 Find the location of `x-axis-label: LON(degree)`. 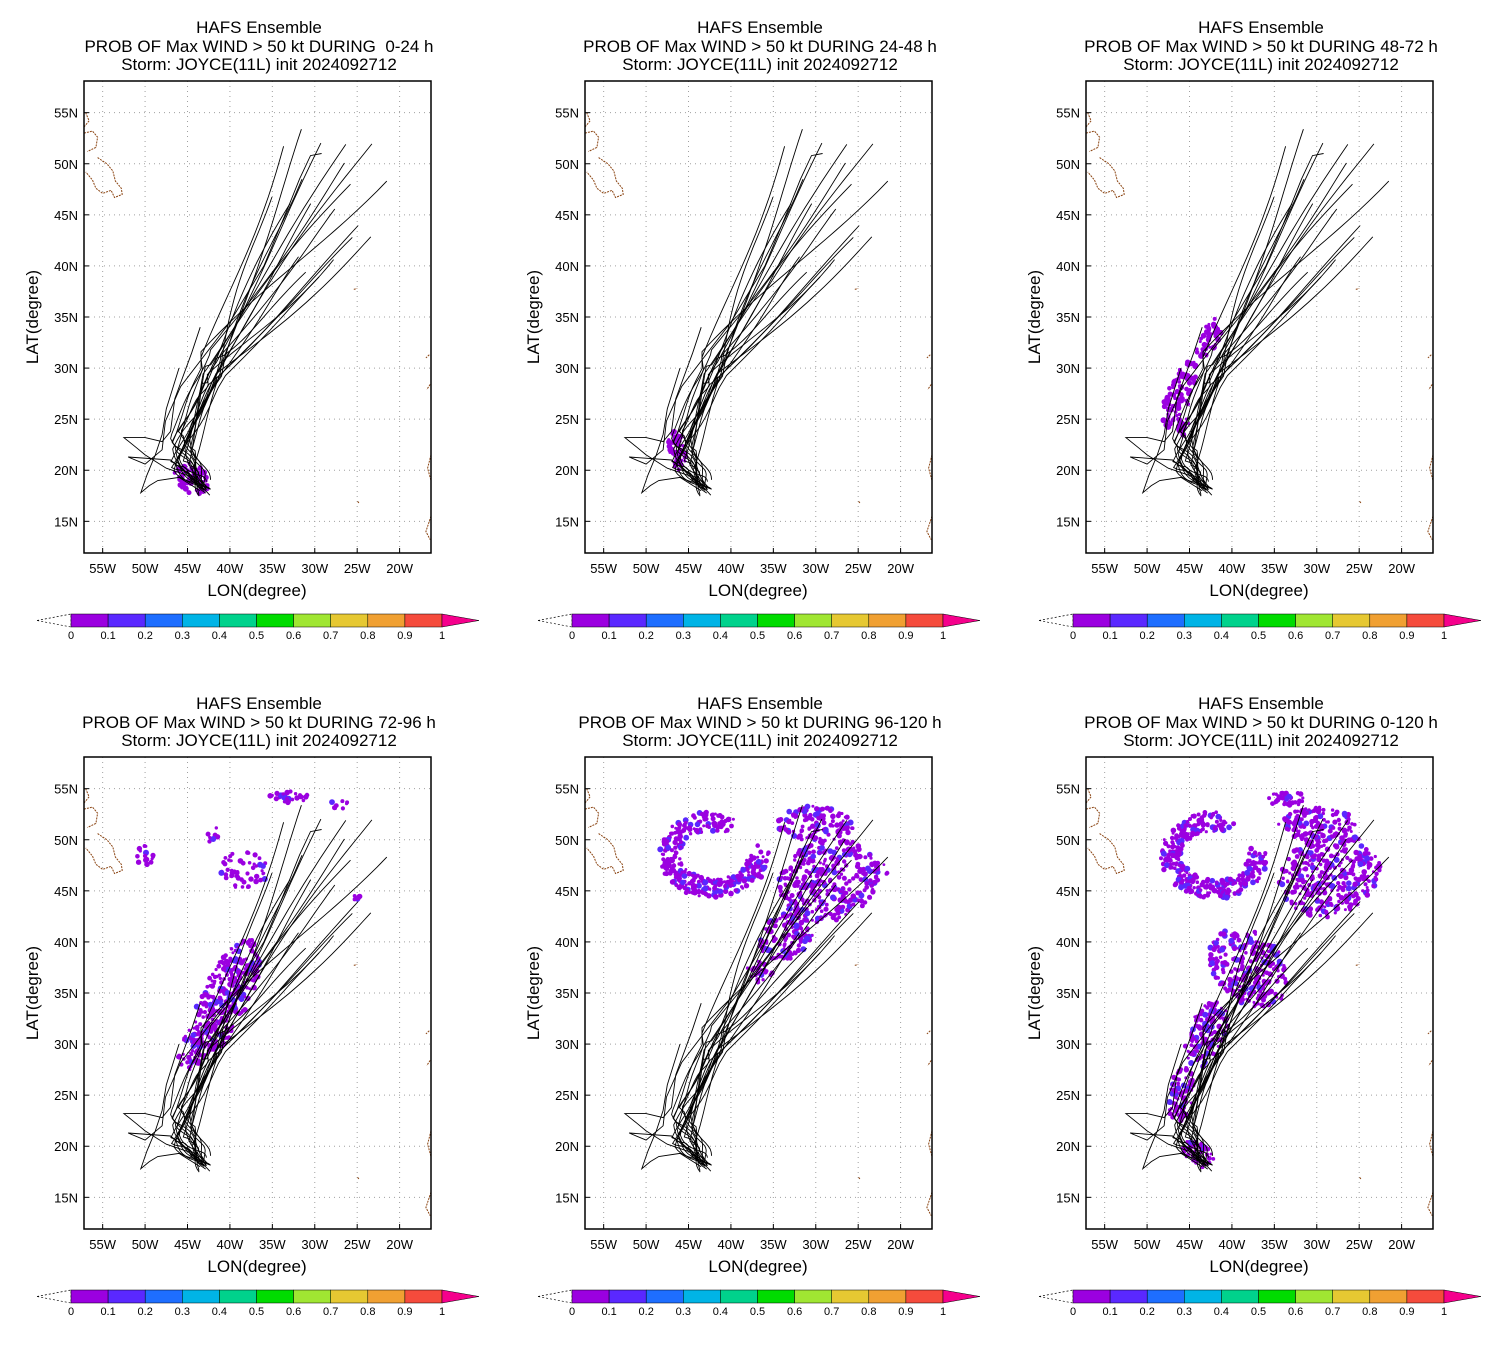

x-axis-label: LON(degree) is located at coordinates (256, 590).